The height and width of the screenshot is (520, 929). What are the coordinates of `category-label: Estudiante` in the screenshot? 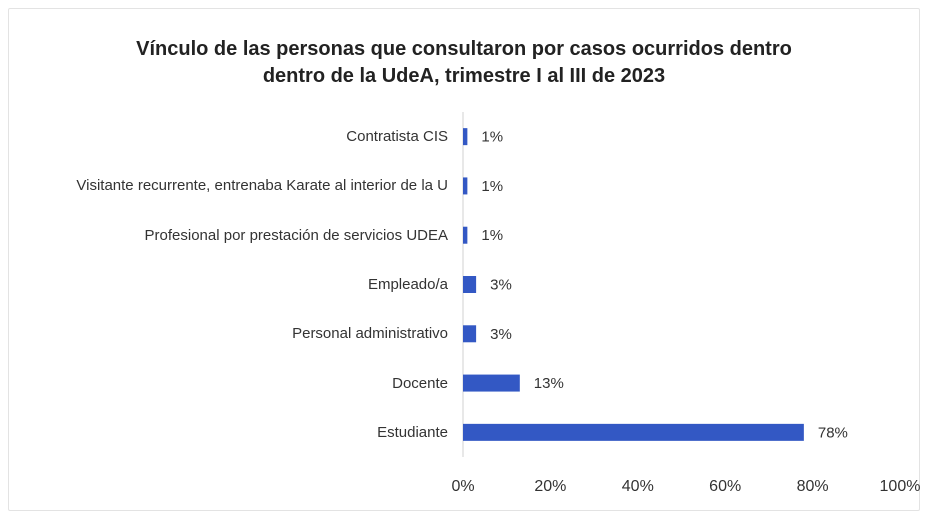 It's located at (412, 432).